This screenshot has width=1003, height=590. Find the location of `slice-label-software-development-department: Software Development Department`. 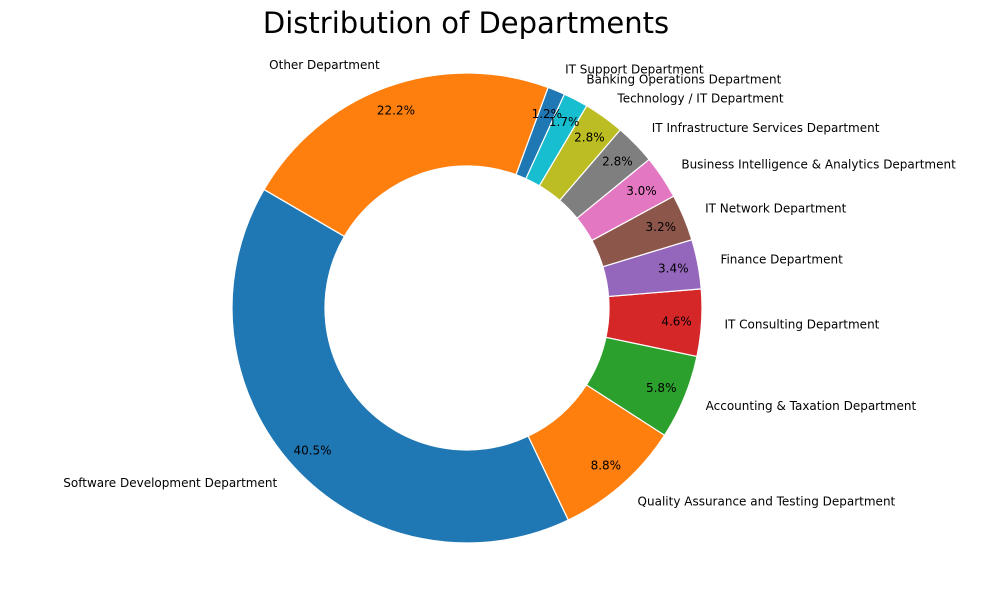

slice-label-software-development-department: Software Development Department is located at coordinates (170, 483).